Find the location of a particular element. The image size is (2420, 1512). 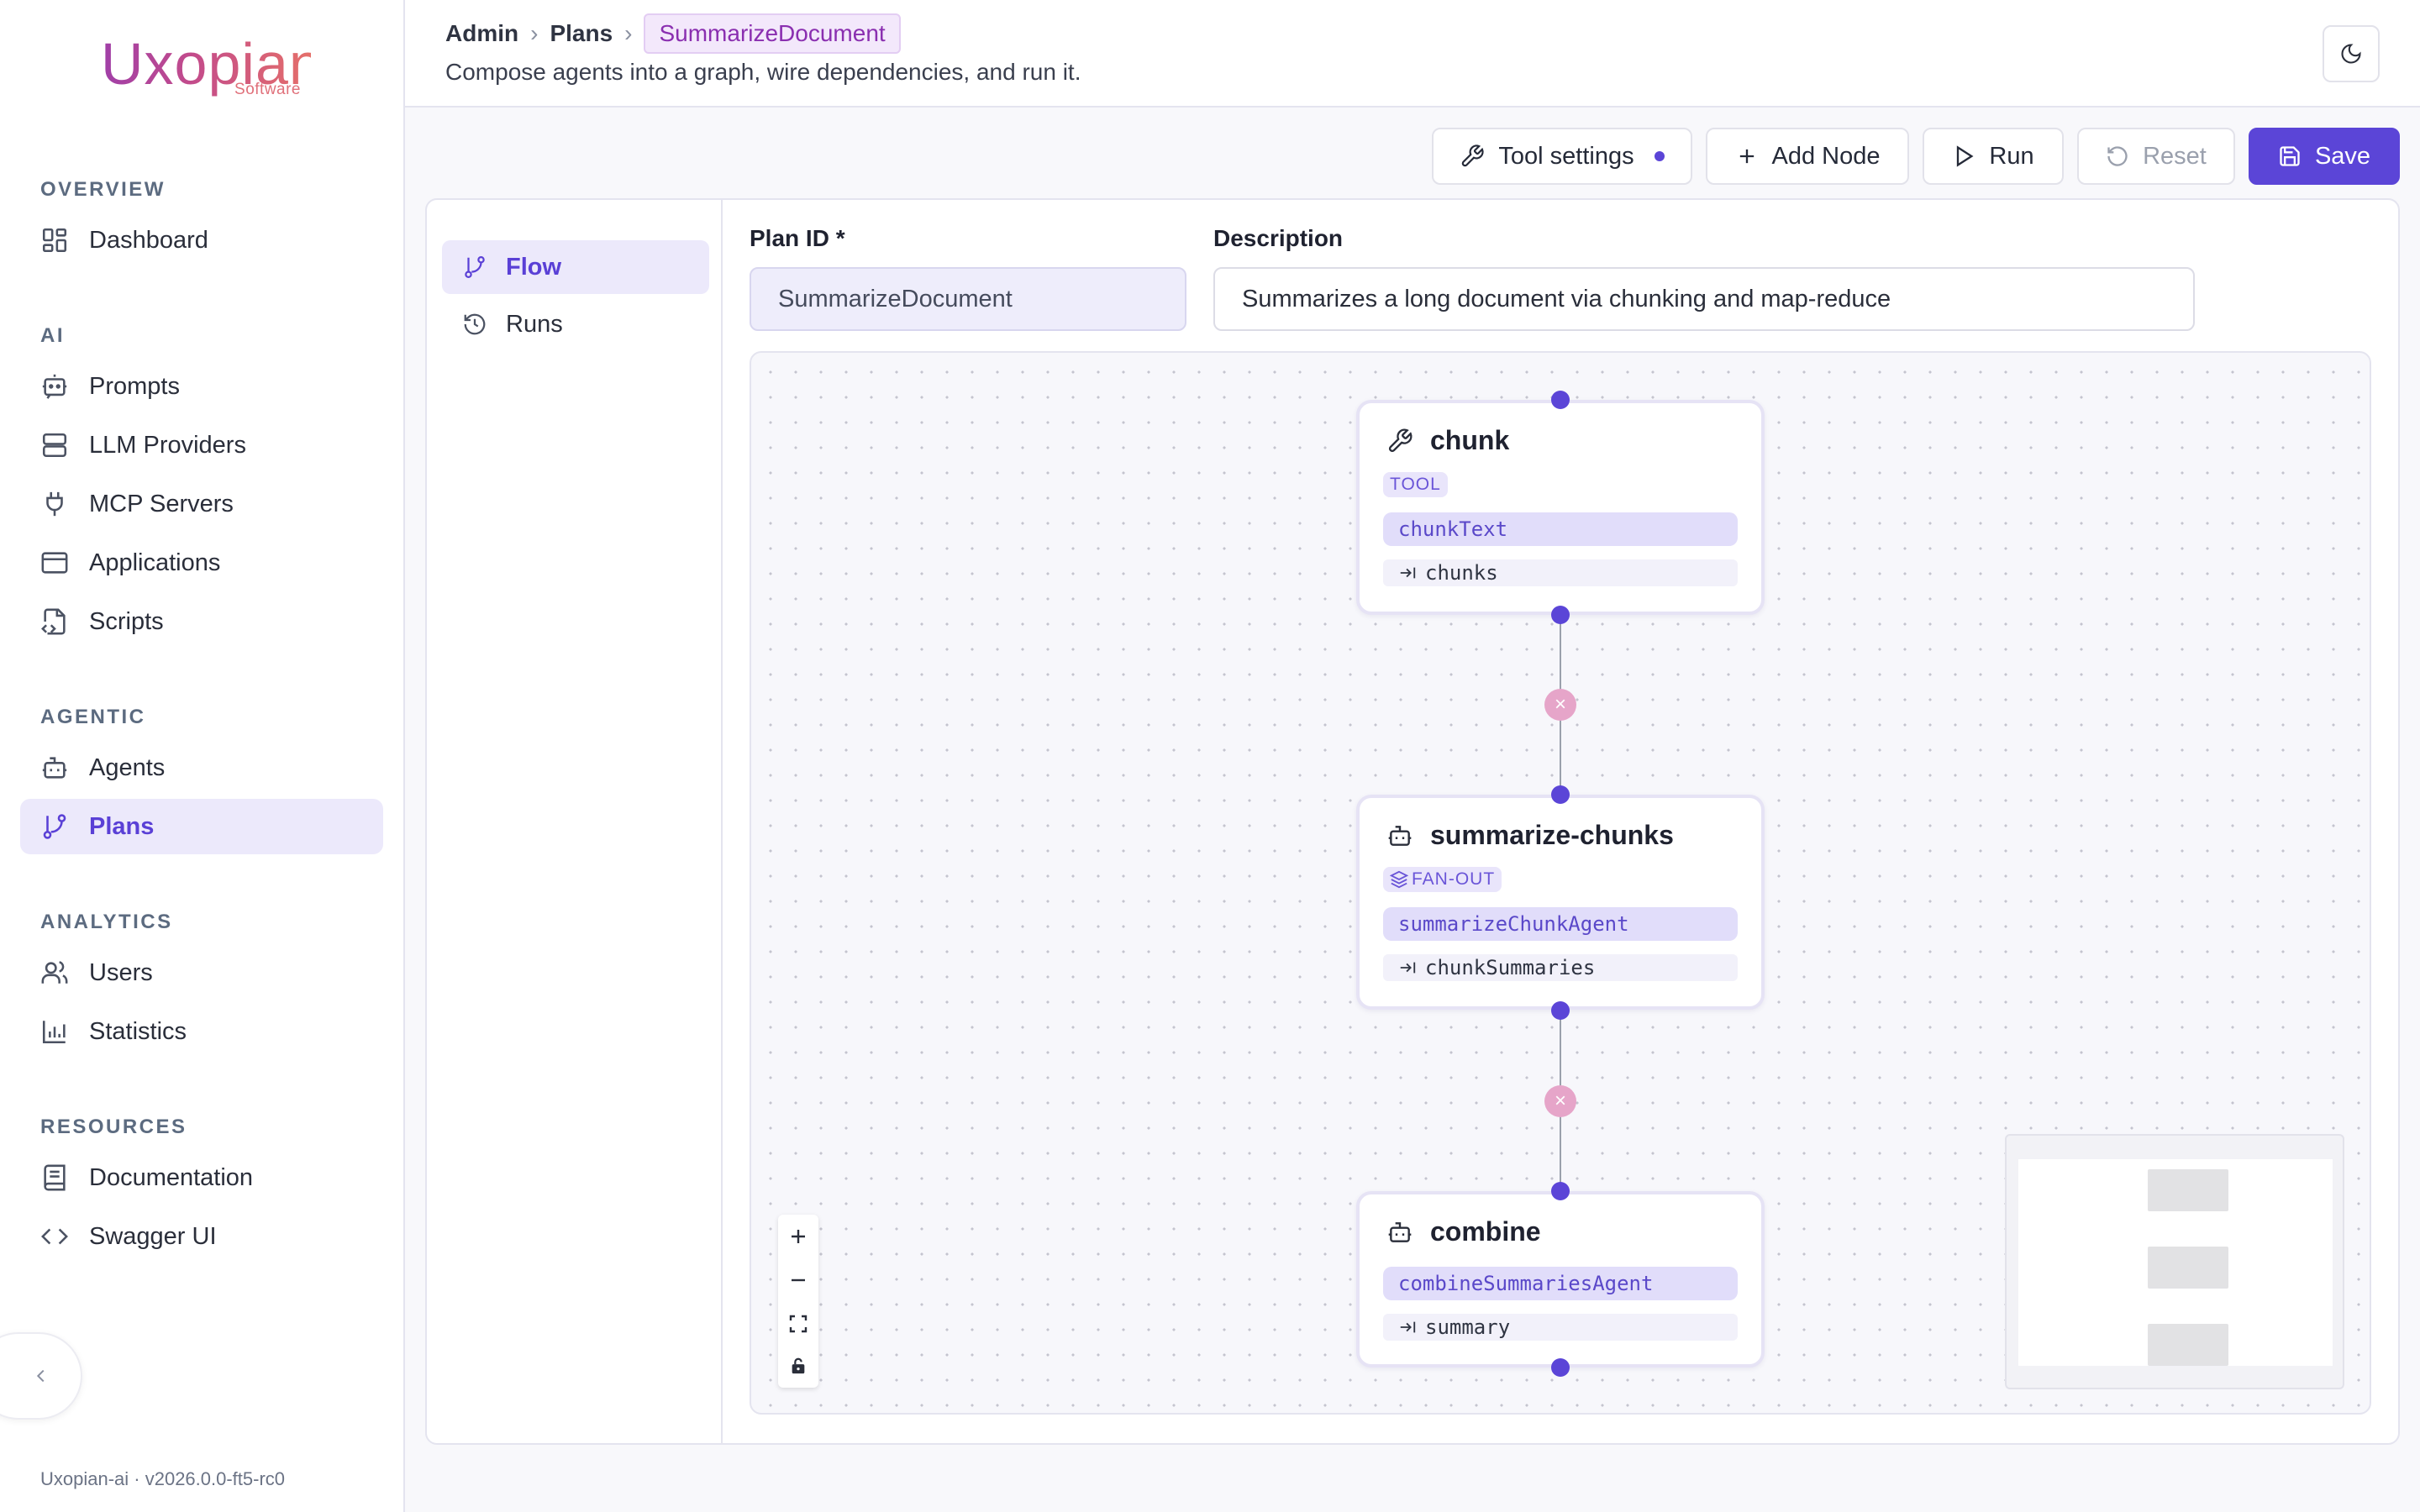

brand-sub: Software is located at coordinates (268, 89).